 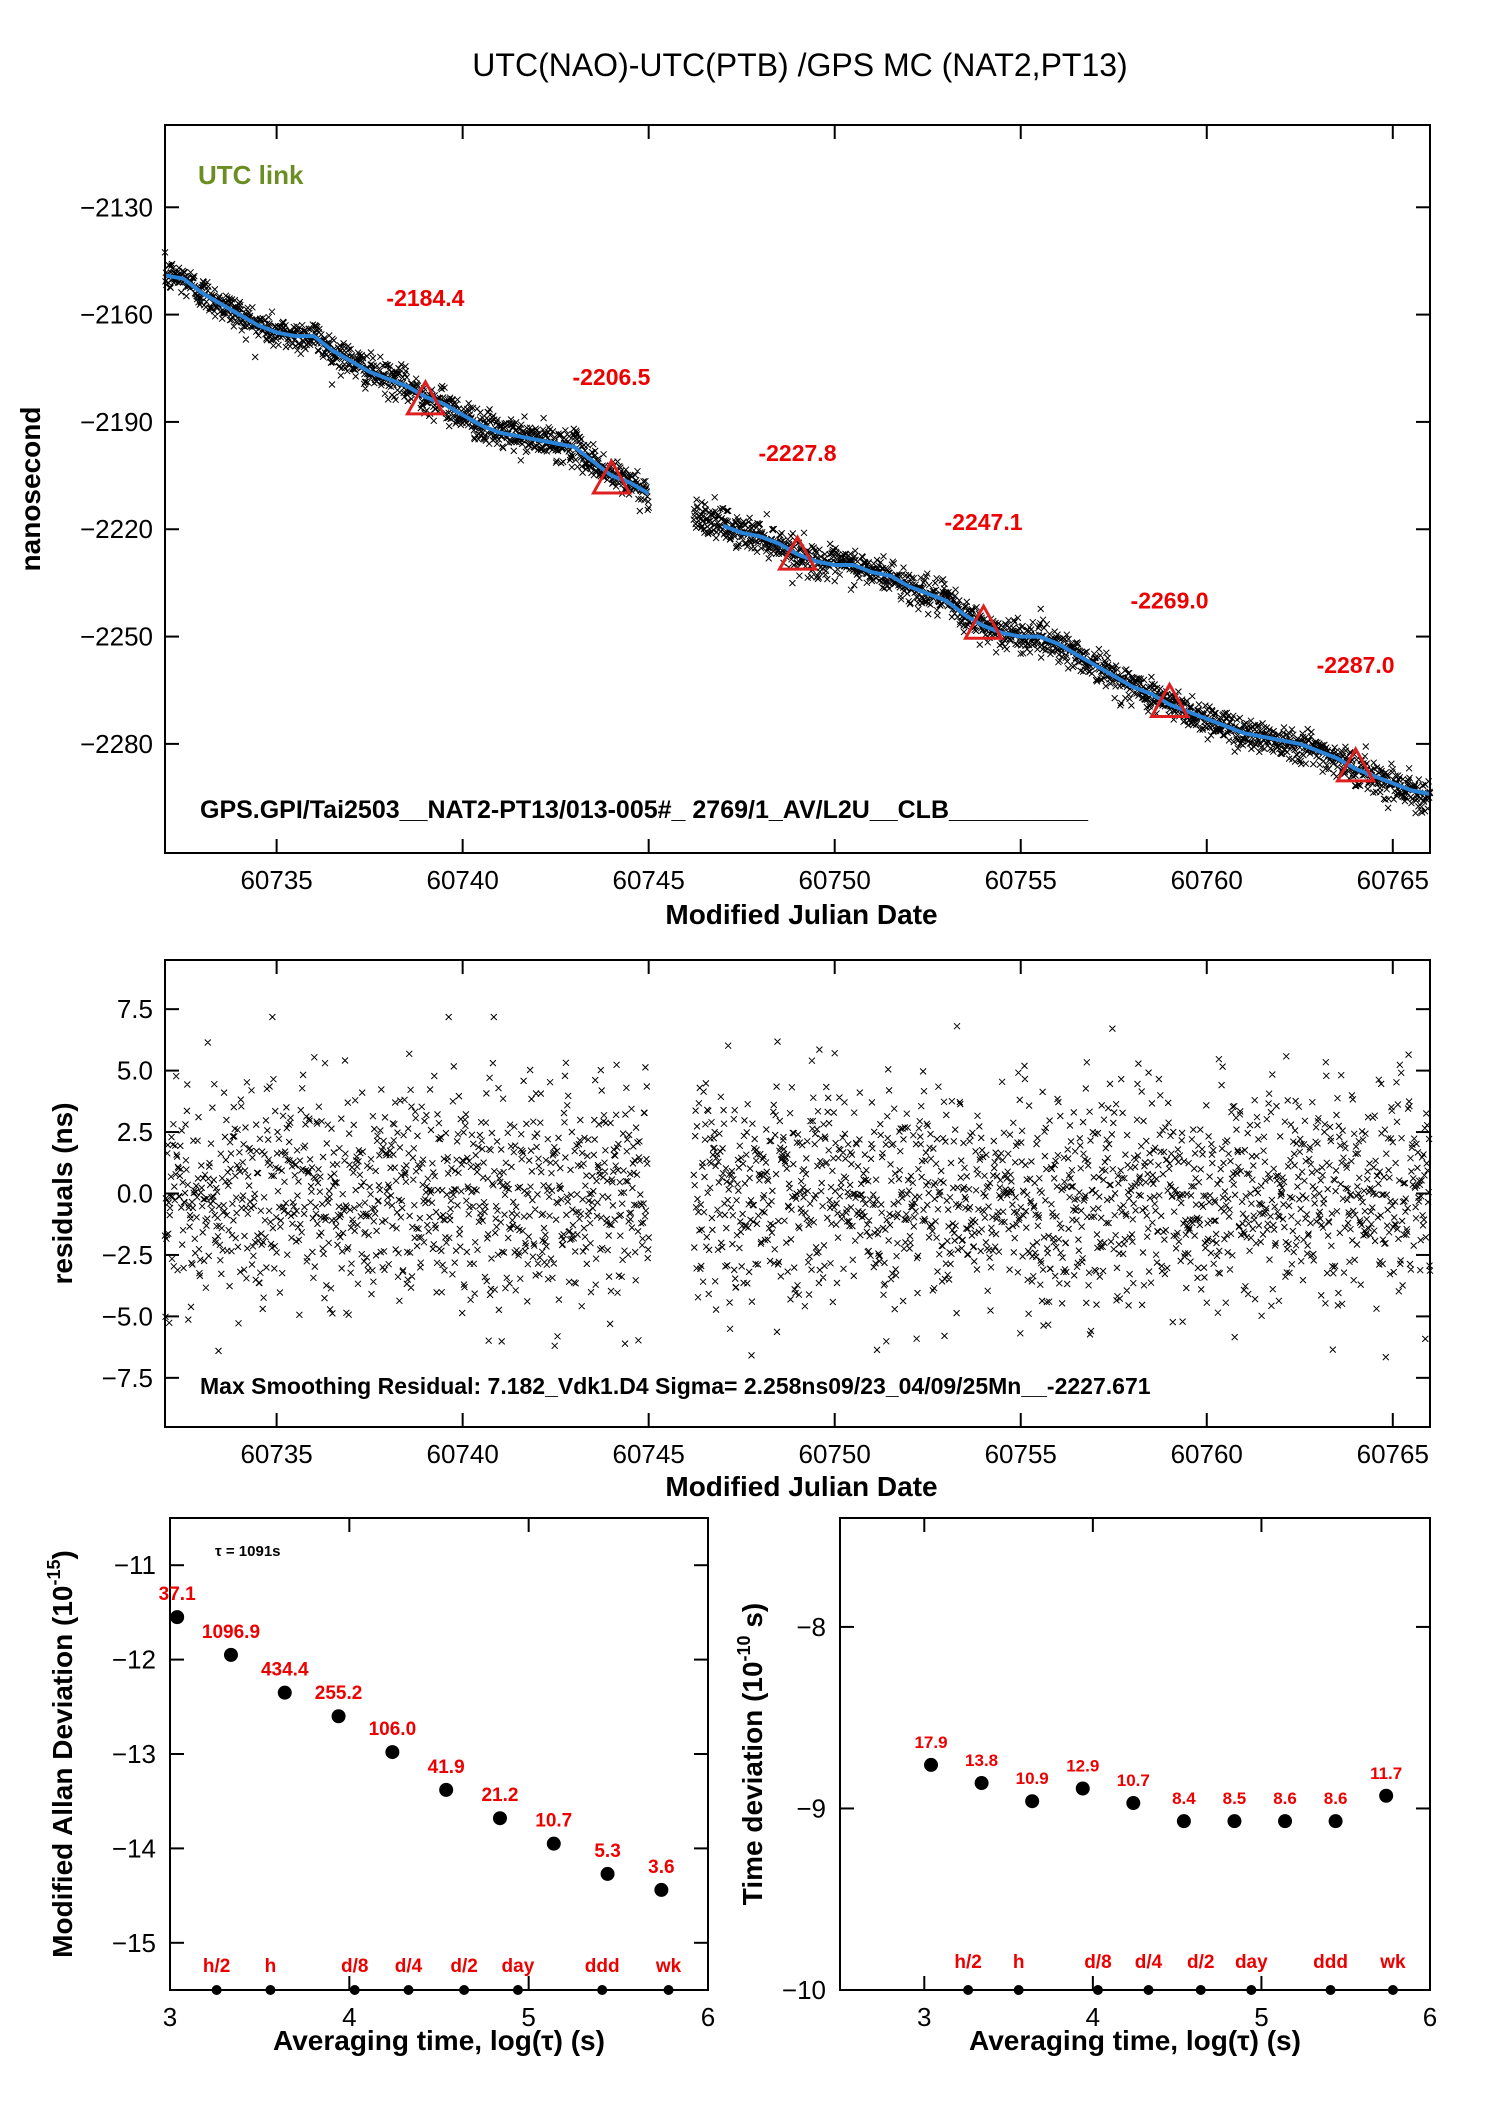 What do you see at coordinates (1200, 1962) in the screenshot?
I see `tau-marker-label: d/2` at bounding box center [1200, 1962].